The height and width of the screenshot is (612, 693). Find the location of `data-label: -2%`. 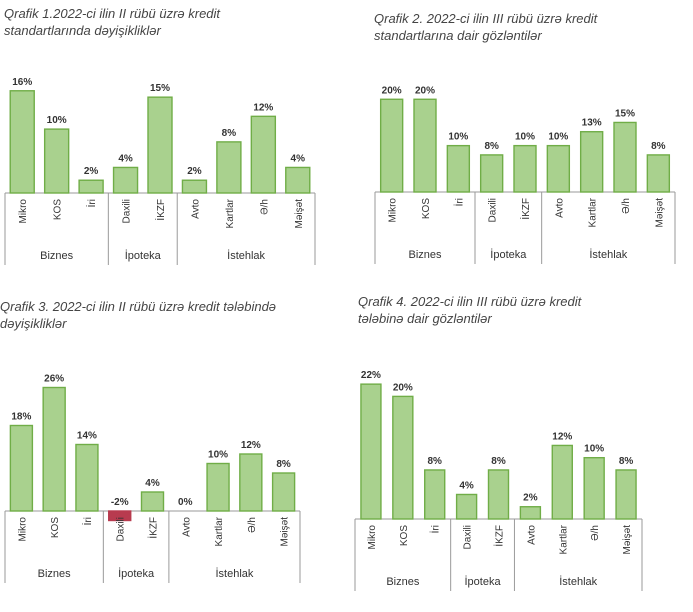

data-label: -2% is located at coordinates (120, 502).